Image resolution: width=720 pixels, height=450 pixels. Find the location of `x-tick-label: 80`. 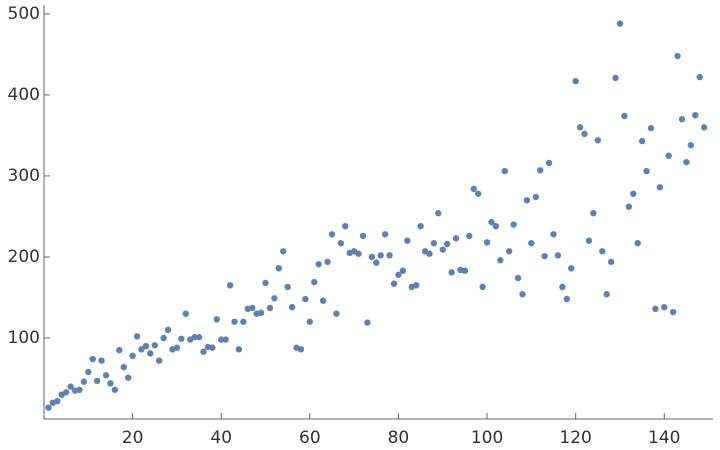

x-tick-label: 80 is located at coordinates (399, 438).